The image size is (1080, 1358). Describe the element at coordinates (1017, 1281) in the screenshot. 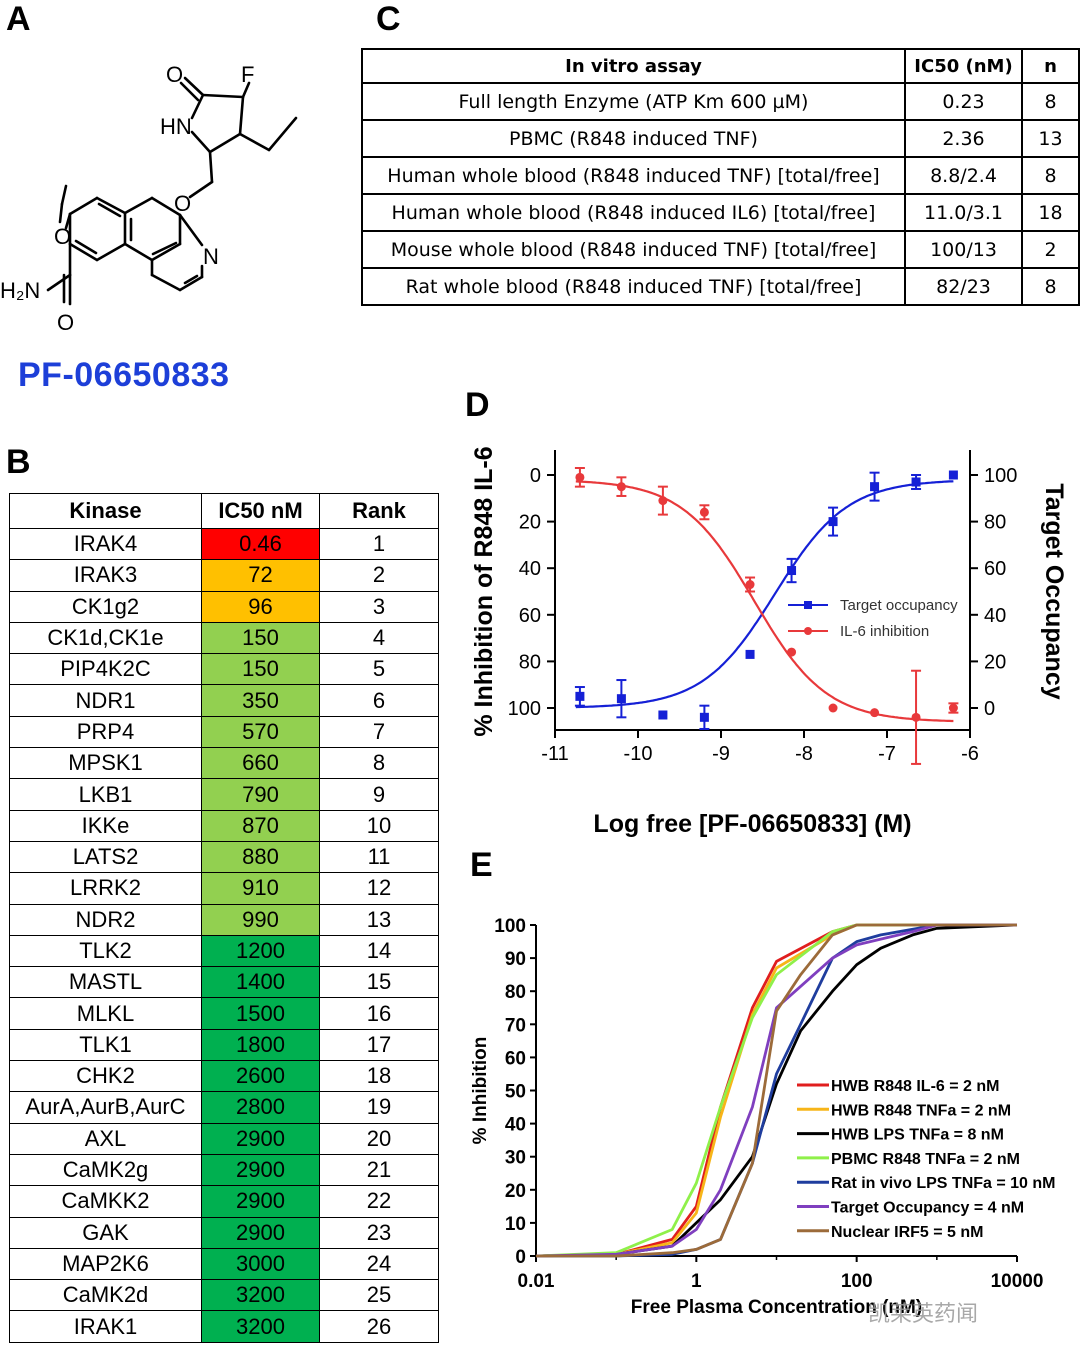

I see `x-tick-label: 10000` at that location.